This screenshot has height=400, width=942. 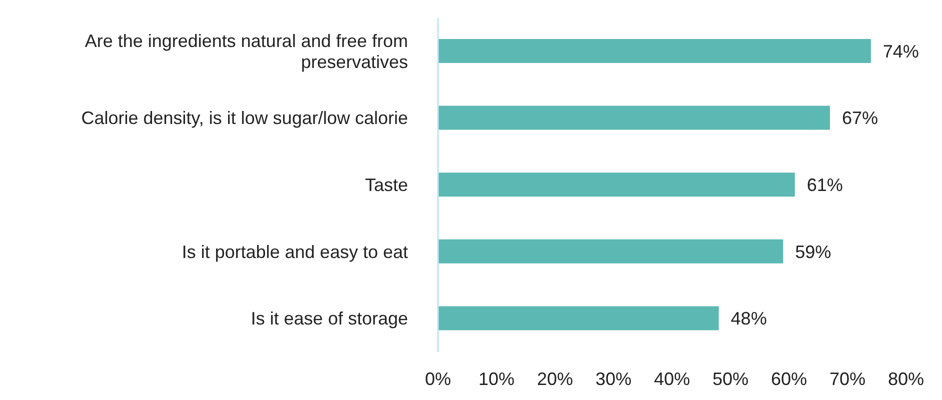 I want to click on x-tick-label: 60%, so click(x=789, y=378).